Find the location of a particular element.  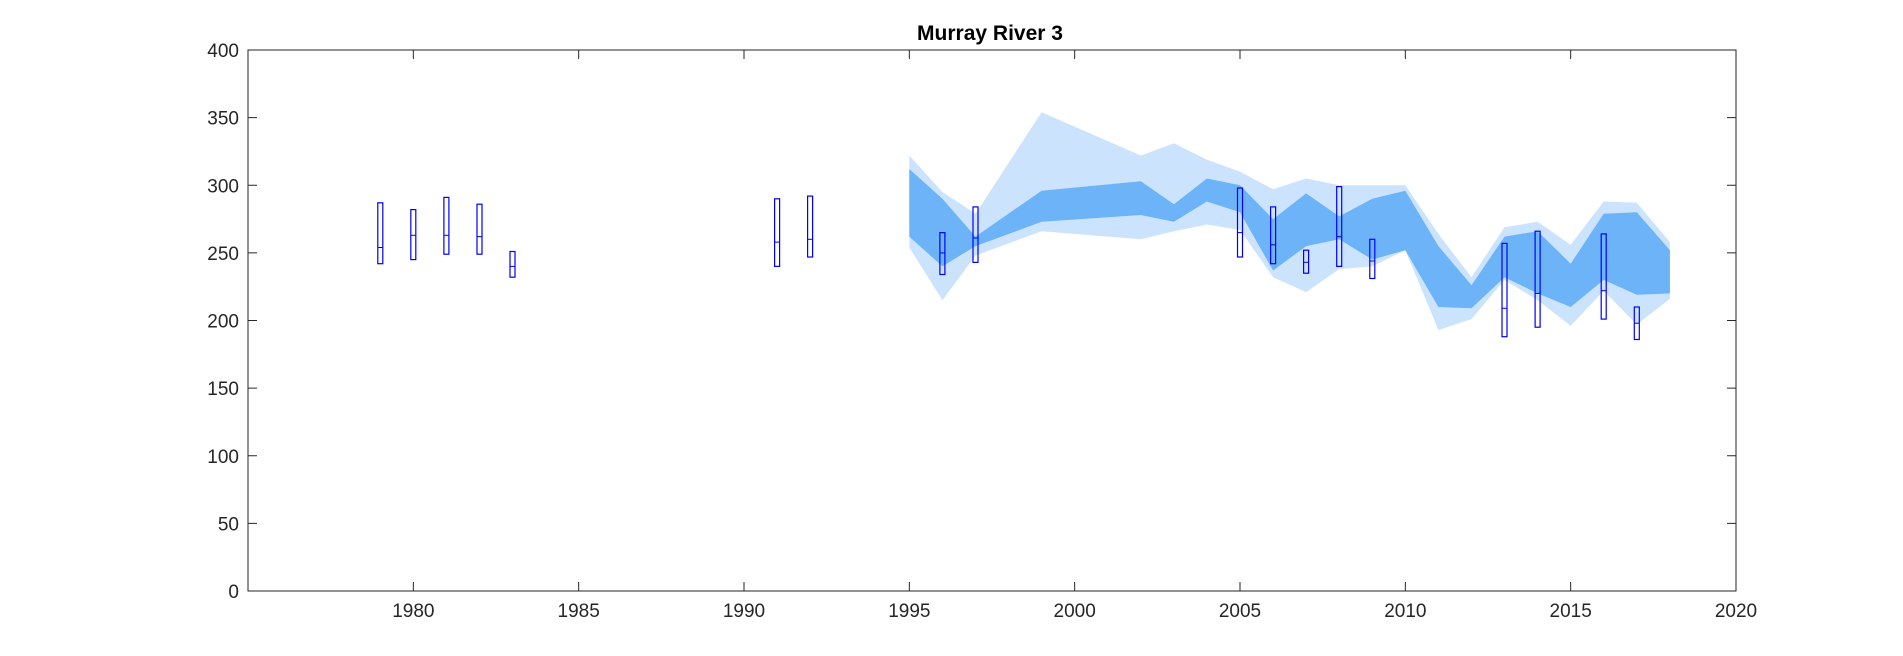

y-tick-label-0: 0 is located at coordinates (233, 592).